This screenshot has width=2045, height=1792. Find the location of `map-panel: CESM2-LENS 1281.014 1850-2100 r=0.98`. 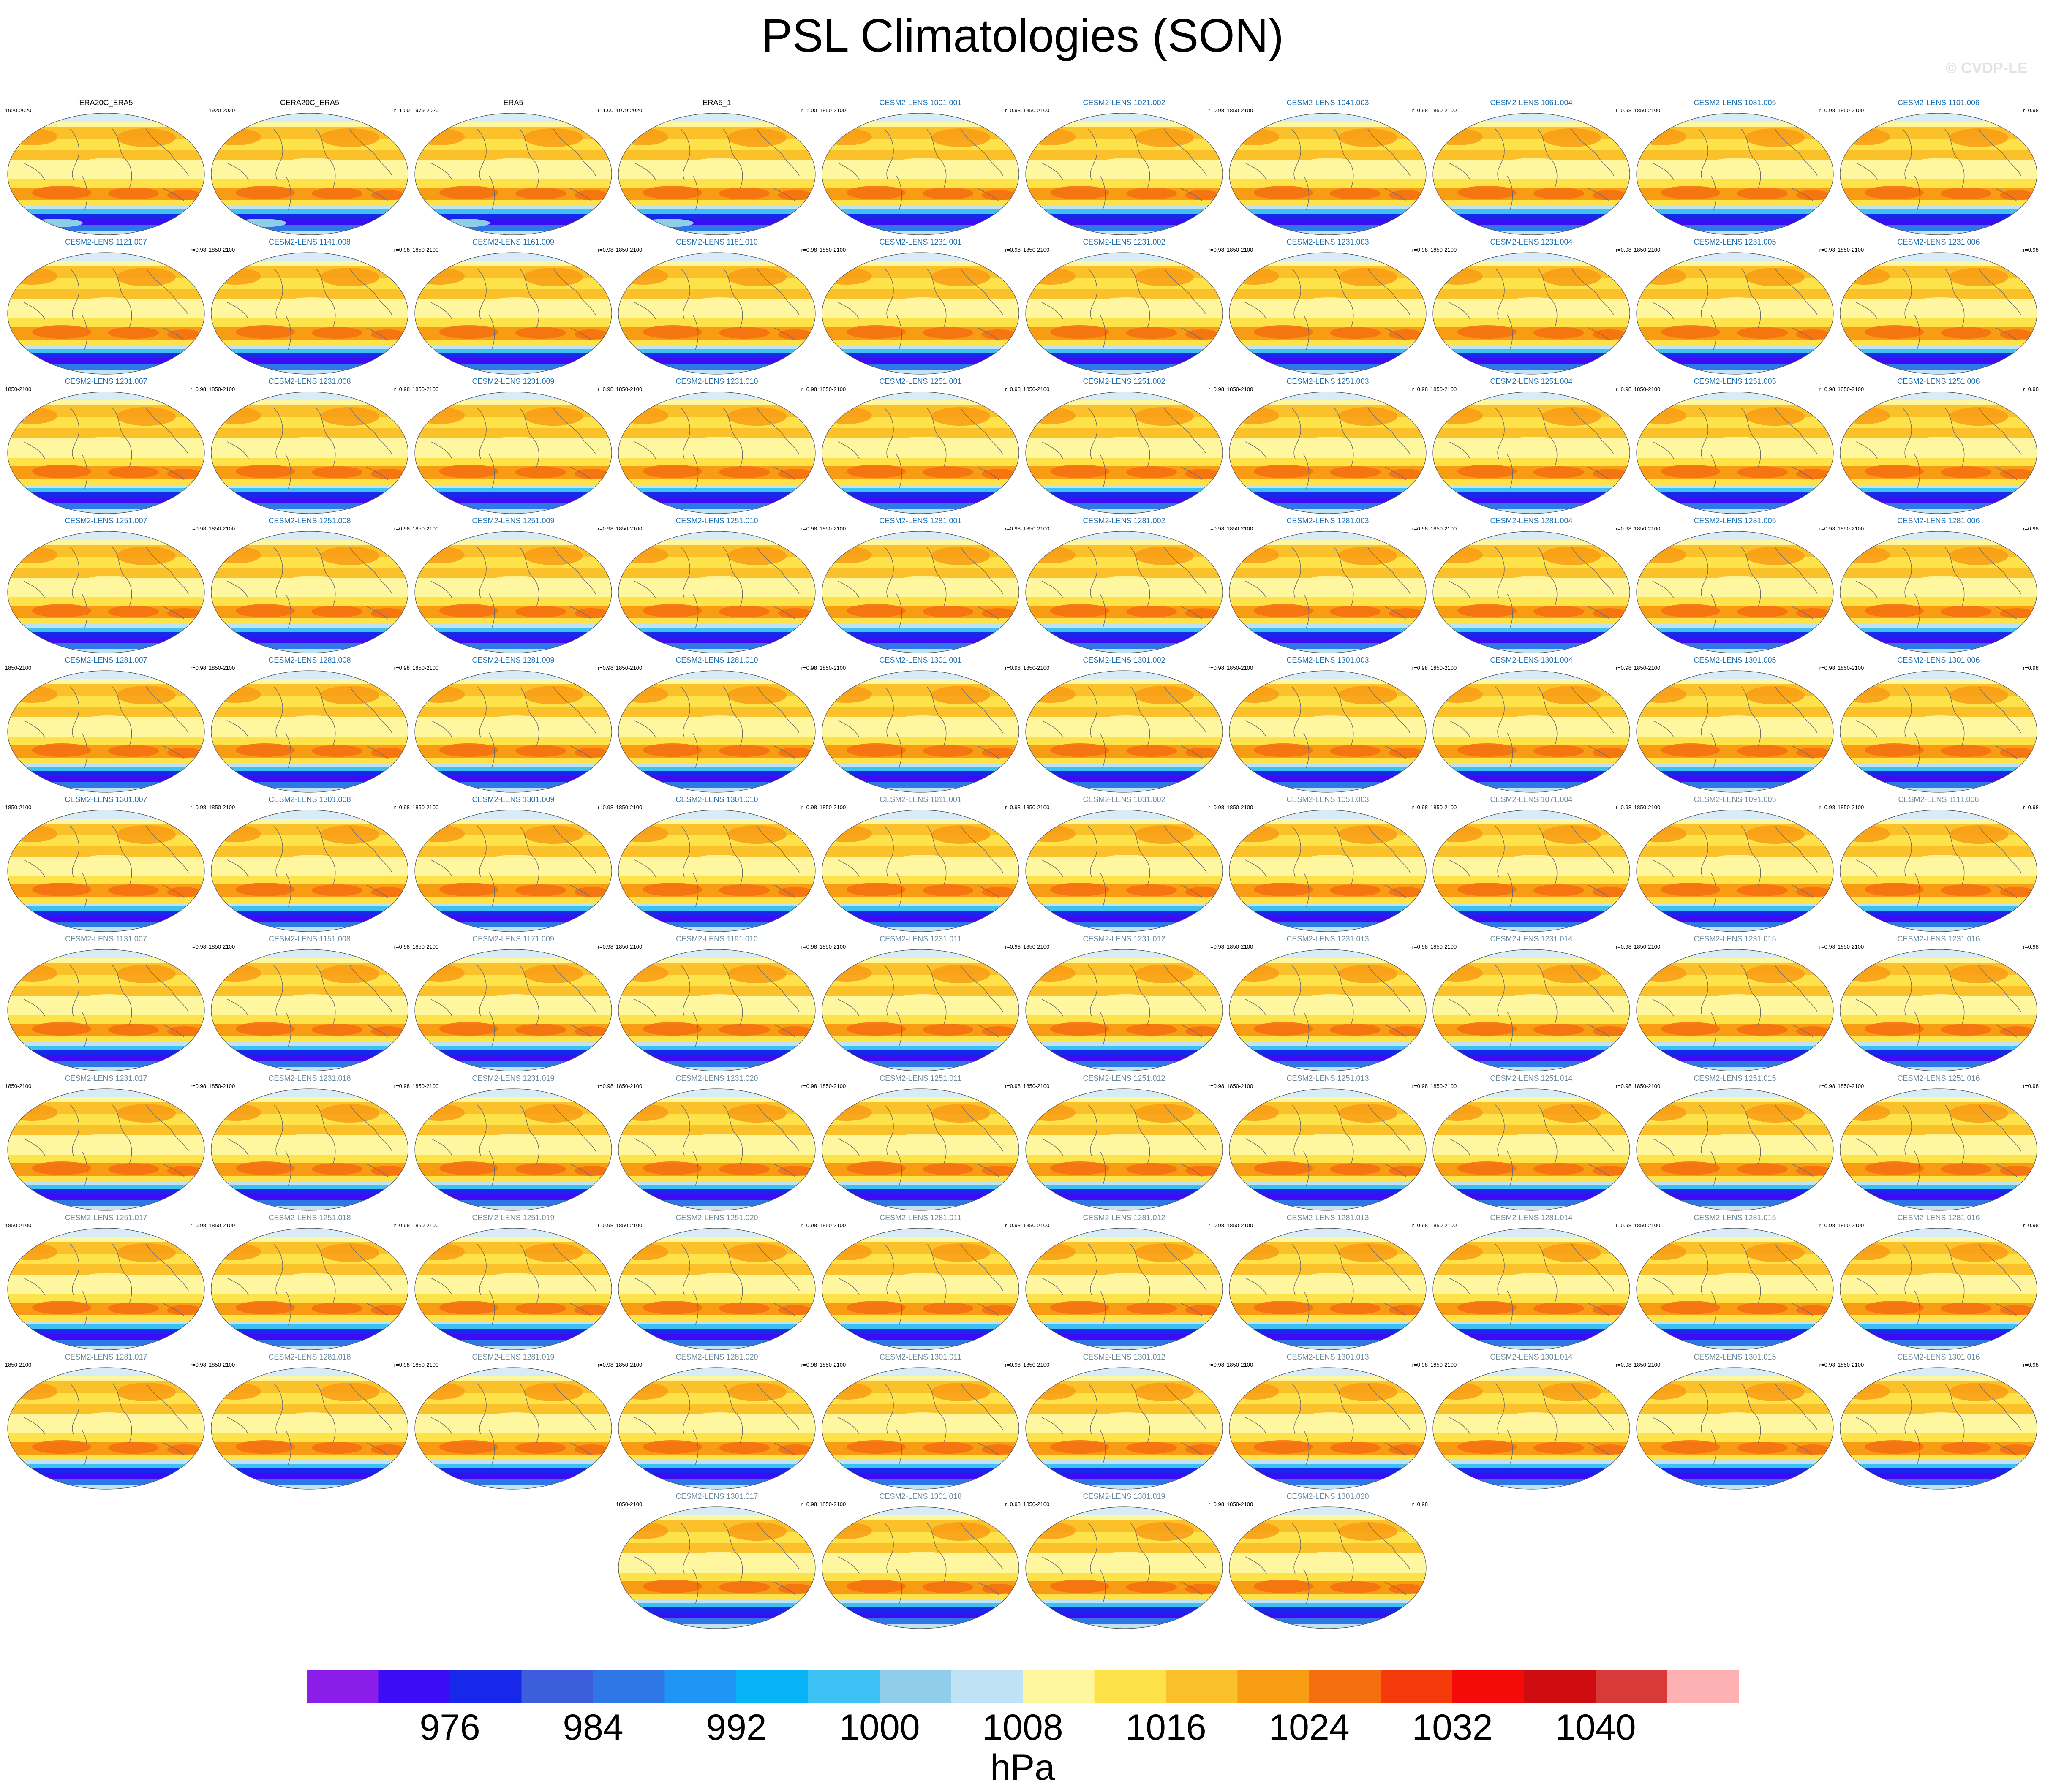

map-panel: CESM2-LENS 1281.014 1850-2100 r=0.98 is located at coordinates (1531, 1282).